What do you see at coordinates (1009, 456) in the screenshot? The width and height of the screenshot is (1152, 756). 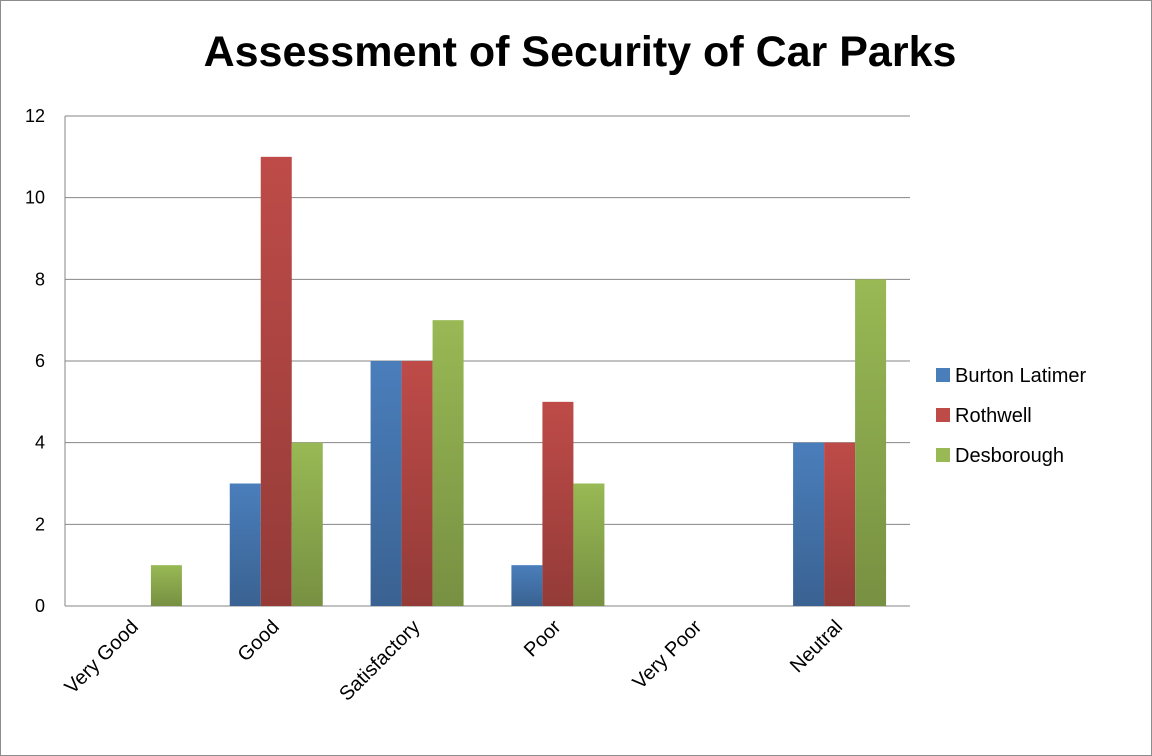 I see `legend-label: Desborough` at bounding box center [1009, 456].